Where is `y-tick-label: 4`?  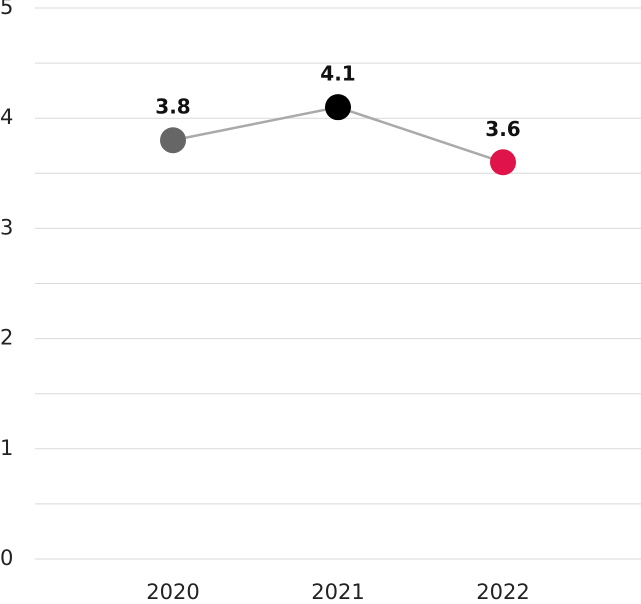
y-tick-label: 4 is located at coordinates (6, 117).